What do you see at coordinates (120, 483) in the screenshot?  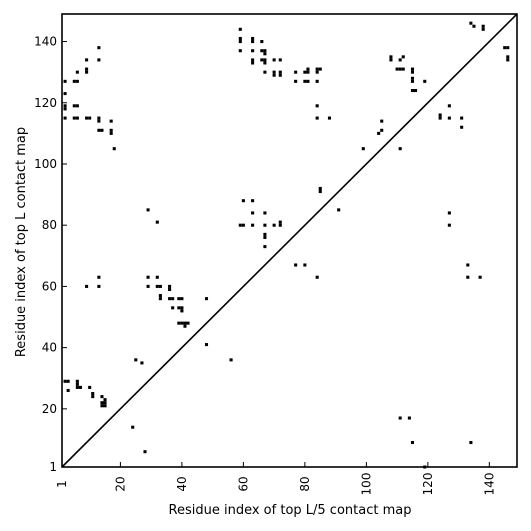 I see `x-tick-label: 20` at bounding box center [120, 483].